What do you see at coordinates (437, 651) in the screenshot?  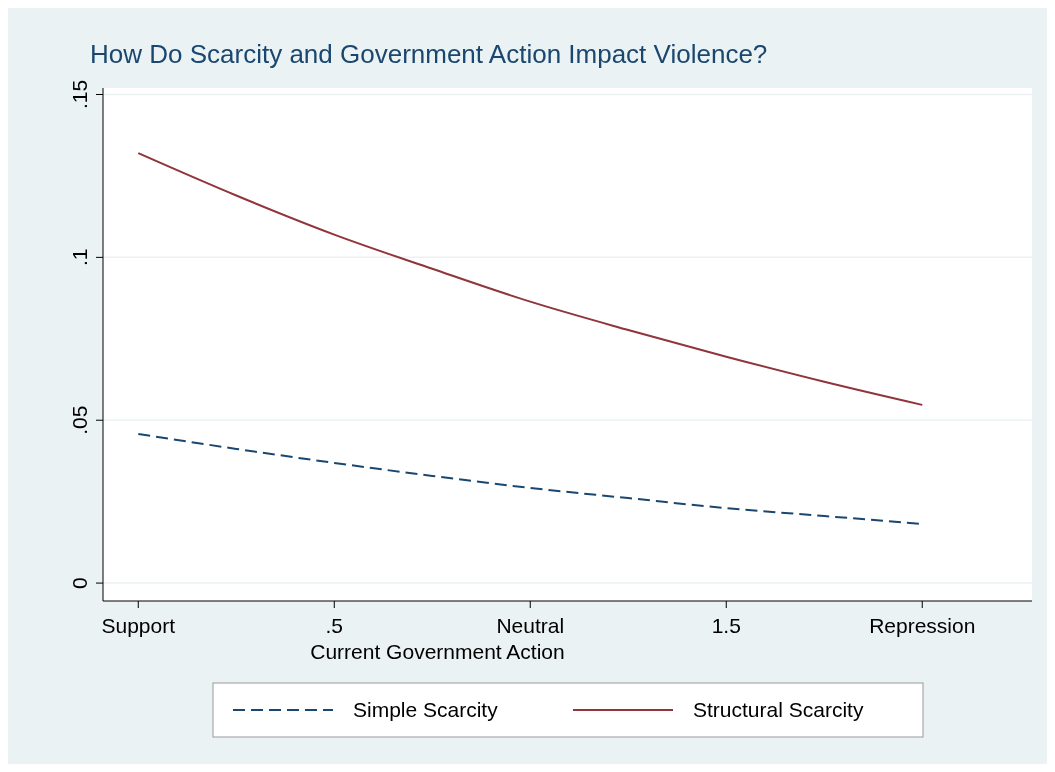 I see `x-axis-title: Current Government Action` at bounding box center [437, 651].